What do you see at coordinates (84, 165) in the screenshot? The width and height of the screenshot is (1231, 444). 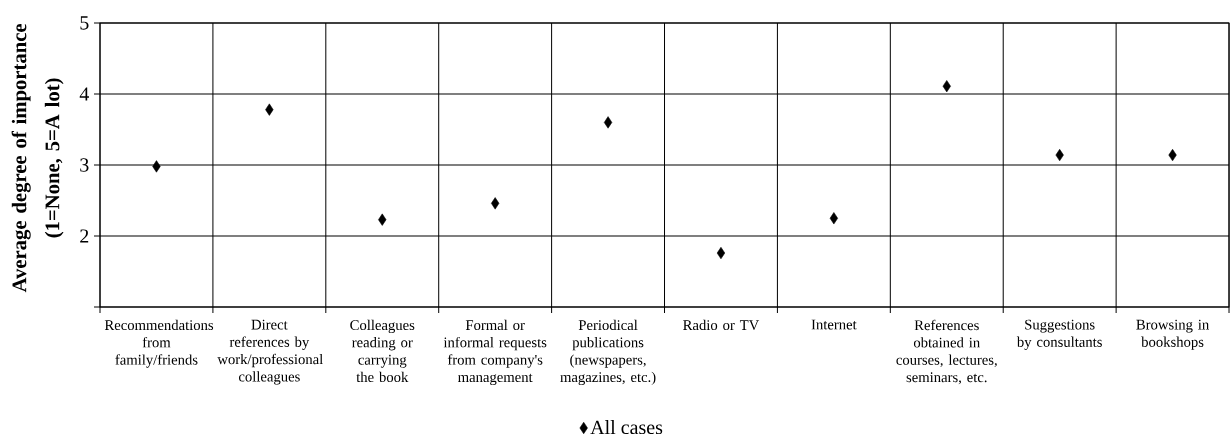 I see `y-tick-label: 3` at bounding box center [84, 165].